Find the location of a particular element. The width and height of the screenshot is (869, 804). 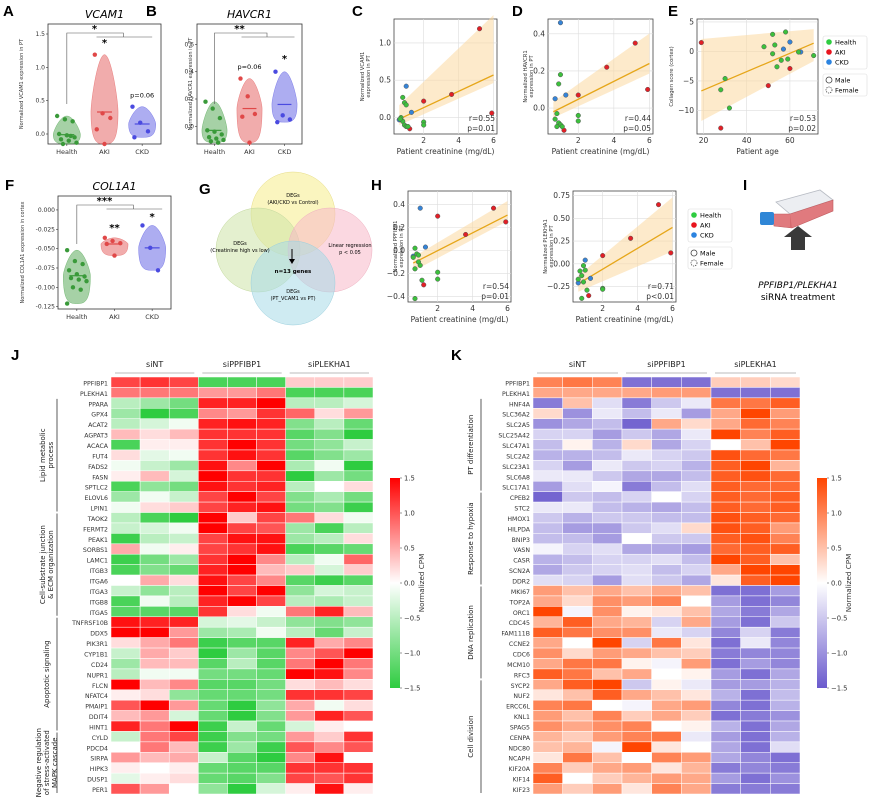

panel-label-f: F is located at coordinates (9, 185).